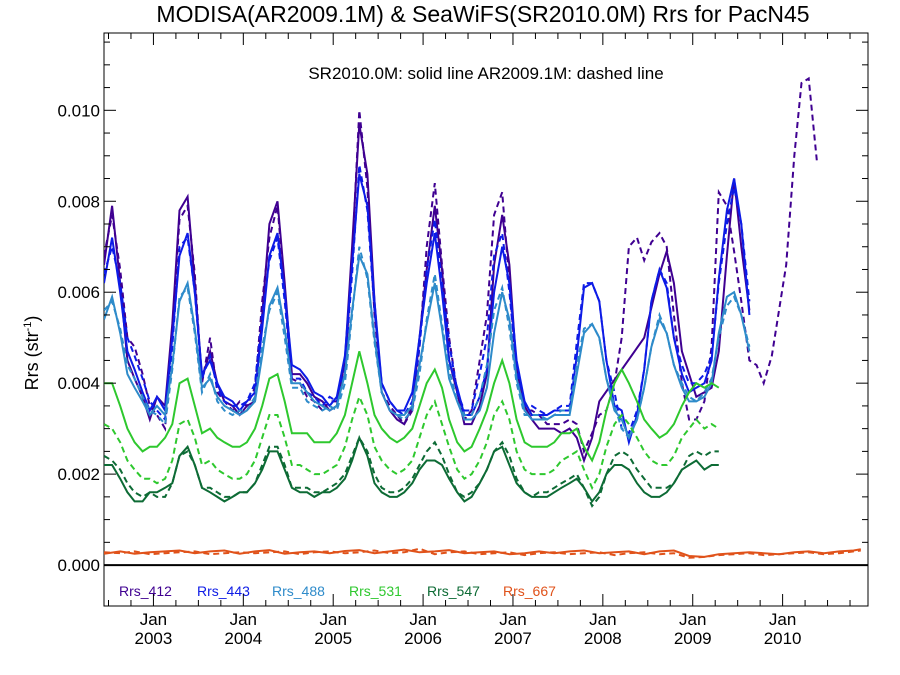  I want to click on legend-entry: Rrs_547, so click(453, 591).